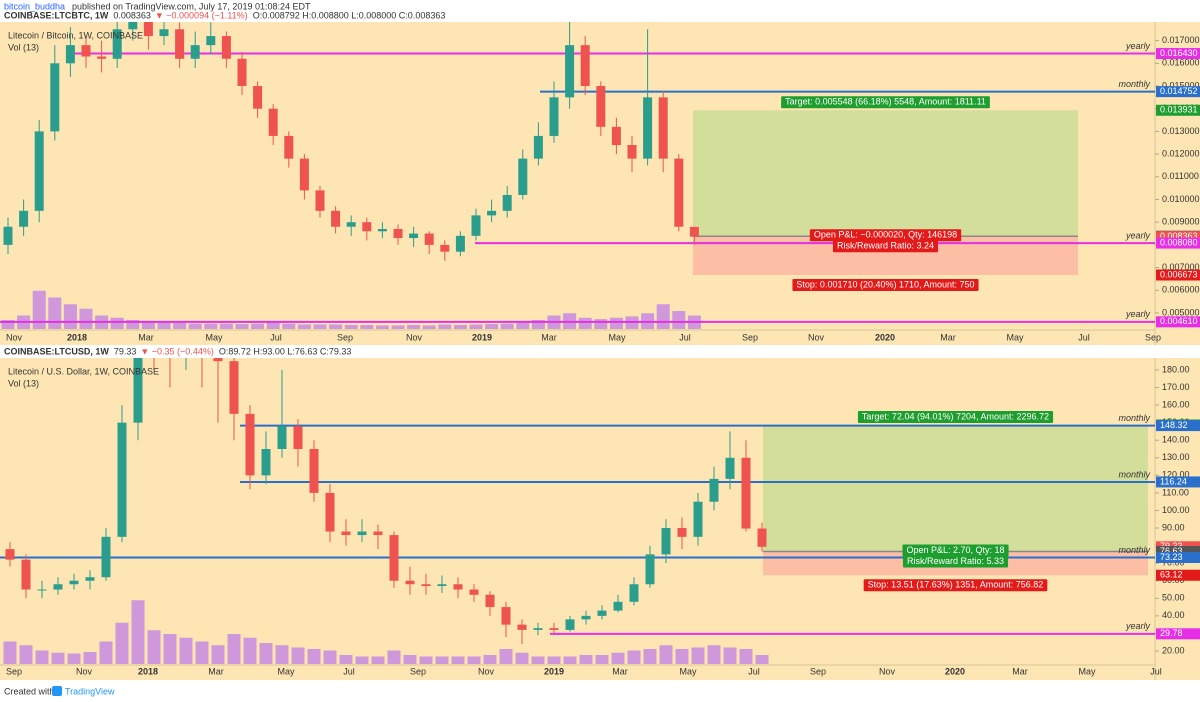 Image resolution: width=1200 pixels, height=702 pixels. I want to click on y-tick-label: 0.012000, so click(1181, 153).